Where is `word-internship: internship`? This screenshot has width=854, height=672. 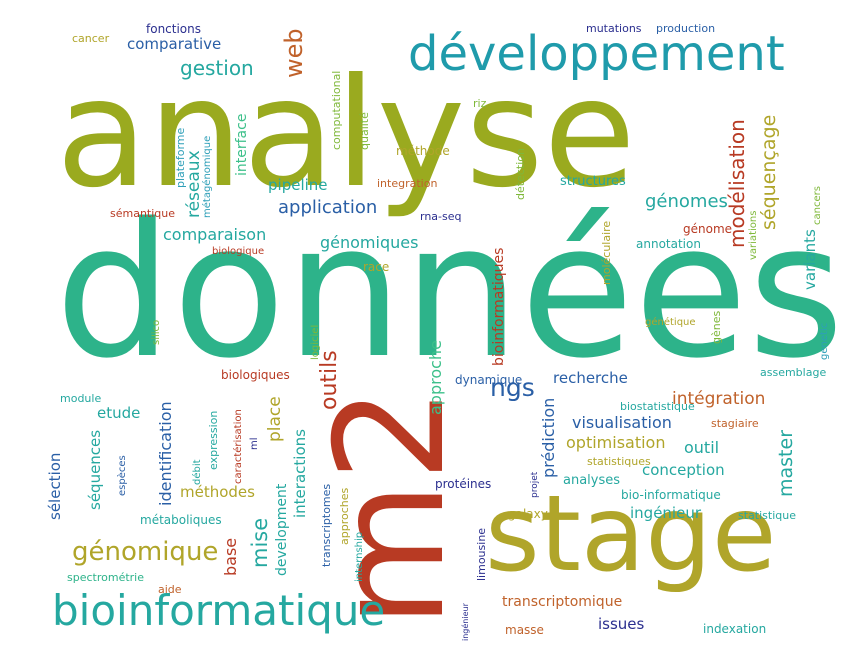 word-internship: internship is located at coordinates (359, 557).